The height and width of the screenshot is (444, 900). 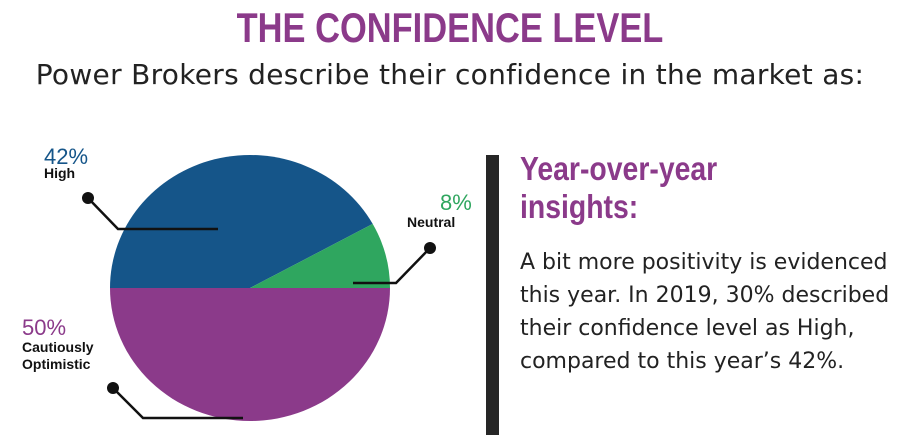 I want to click on pie-slice-cautiously-optimistic, so click(x=250, y=354).